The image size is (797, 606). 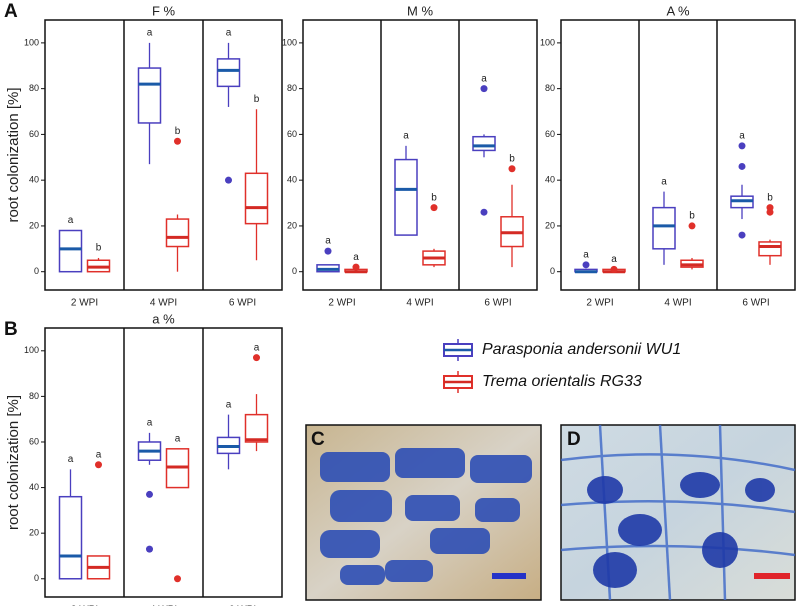 What do you see at coordinates (164, 10) in the screenshot?
I see `chart-title: F %` at bounding box center [164, 10].